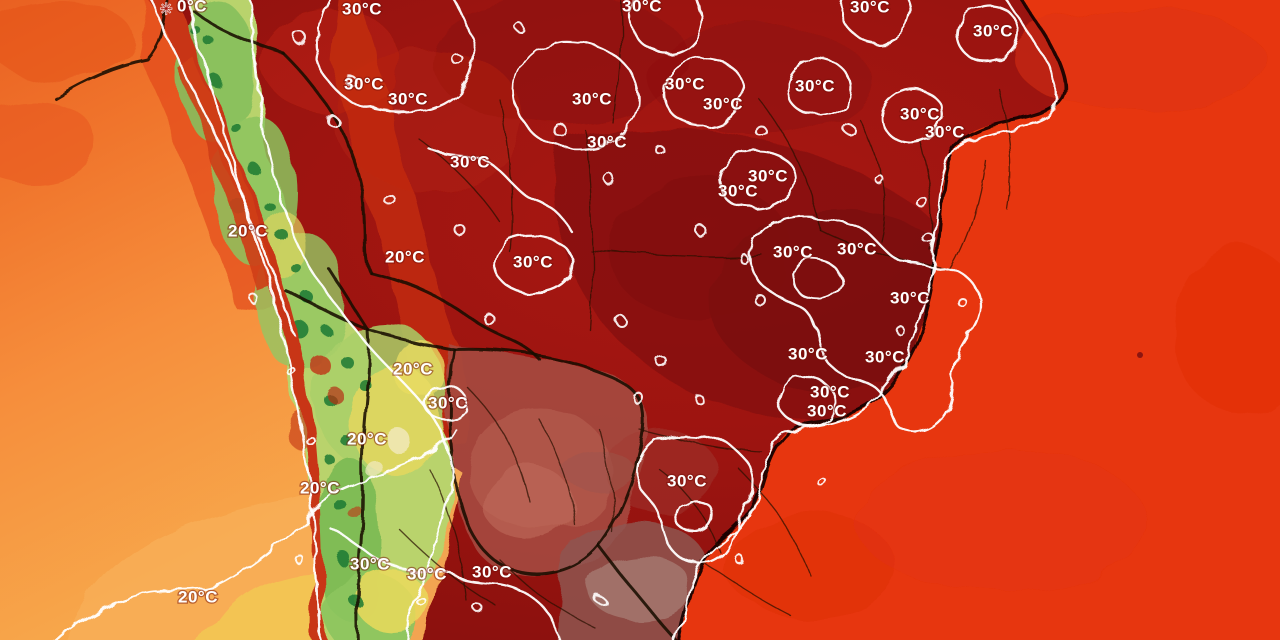 The image size is (1280, 640). I want to click on contour-20c-peru-coast, so click(222, 168).